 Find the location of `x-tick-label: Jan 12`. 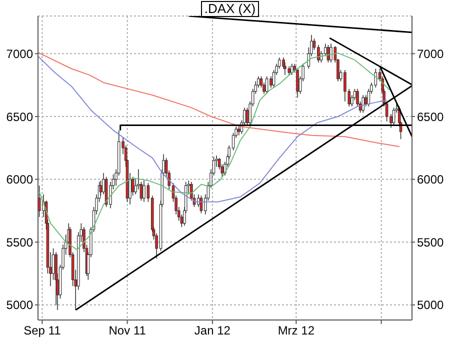

x-tick-label: Jan 12 is located at coordinates (212, 331).